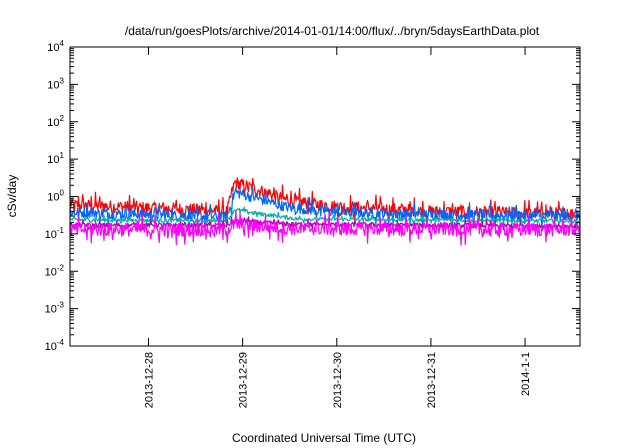 Image resolution: width=640 pixels, height=448 pixels. What do you see at coordinates (149, 380) in the screenshot?
I see `x-tick-label: 2013-12-28` at bounding box center [149, 380].